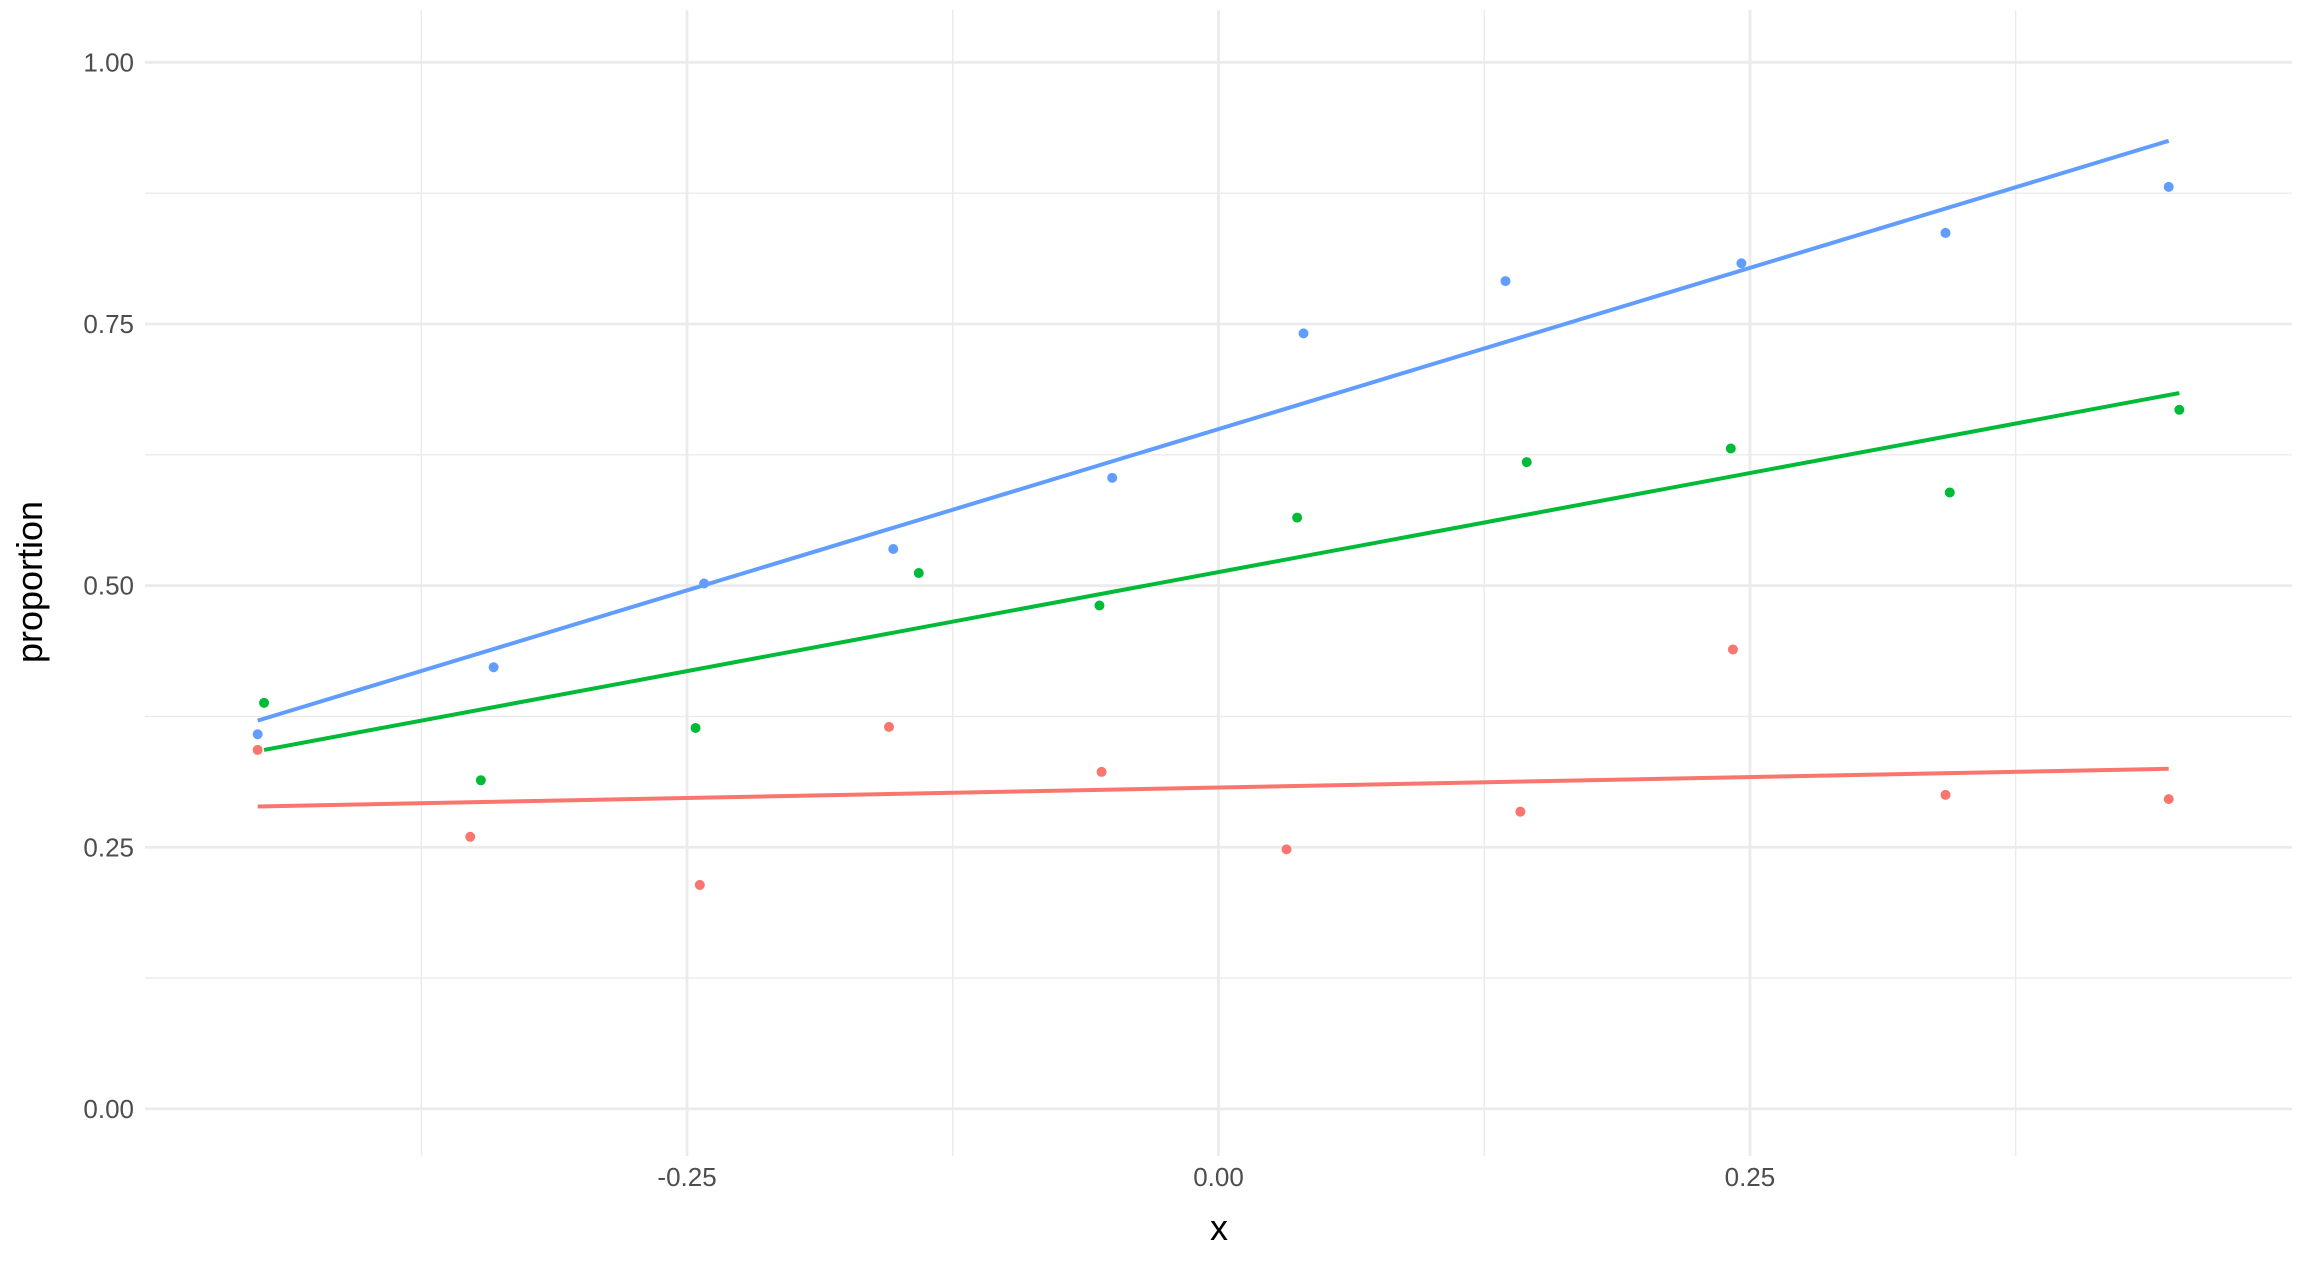 Image resolution: width=2304 pixels, height=1272 pixels. I want to click on y-axis-title: proportion, so click(29, 582).